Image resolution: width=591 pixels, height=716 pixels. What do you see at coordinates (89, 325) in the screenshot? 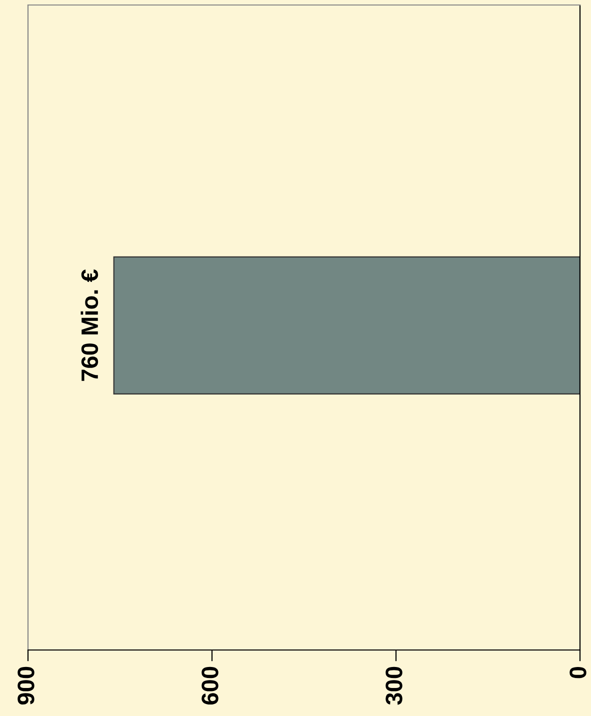
I see `data-label: 760 Mio. €` at bounding box center [89, 325].